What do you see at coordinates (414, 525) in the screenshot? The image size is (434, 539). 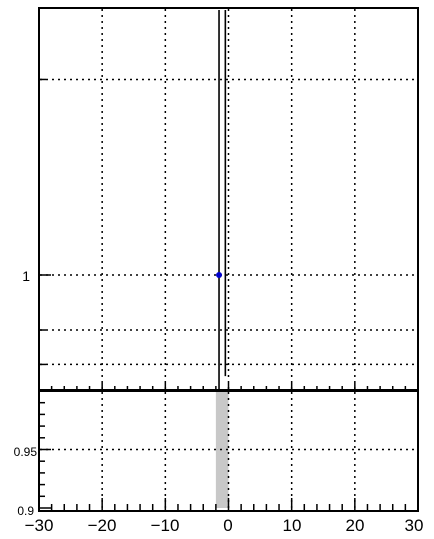 I see `x-tick-label: 30` at bounding box center [414, 525].